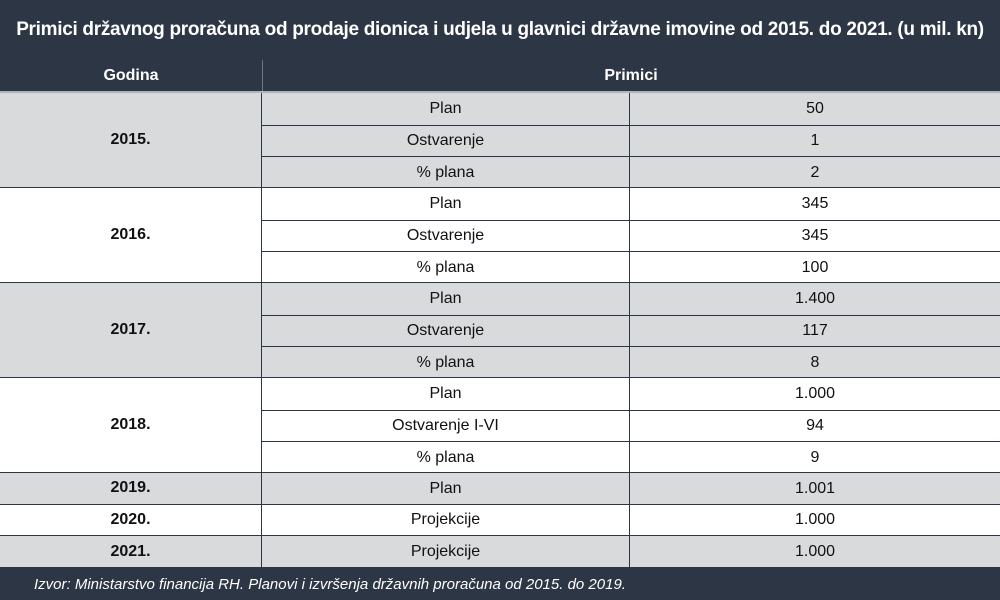 The image size is (1000, 600). I want to click on table-row: Ostvarenje 345, so click(631, 235).